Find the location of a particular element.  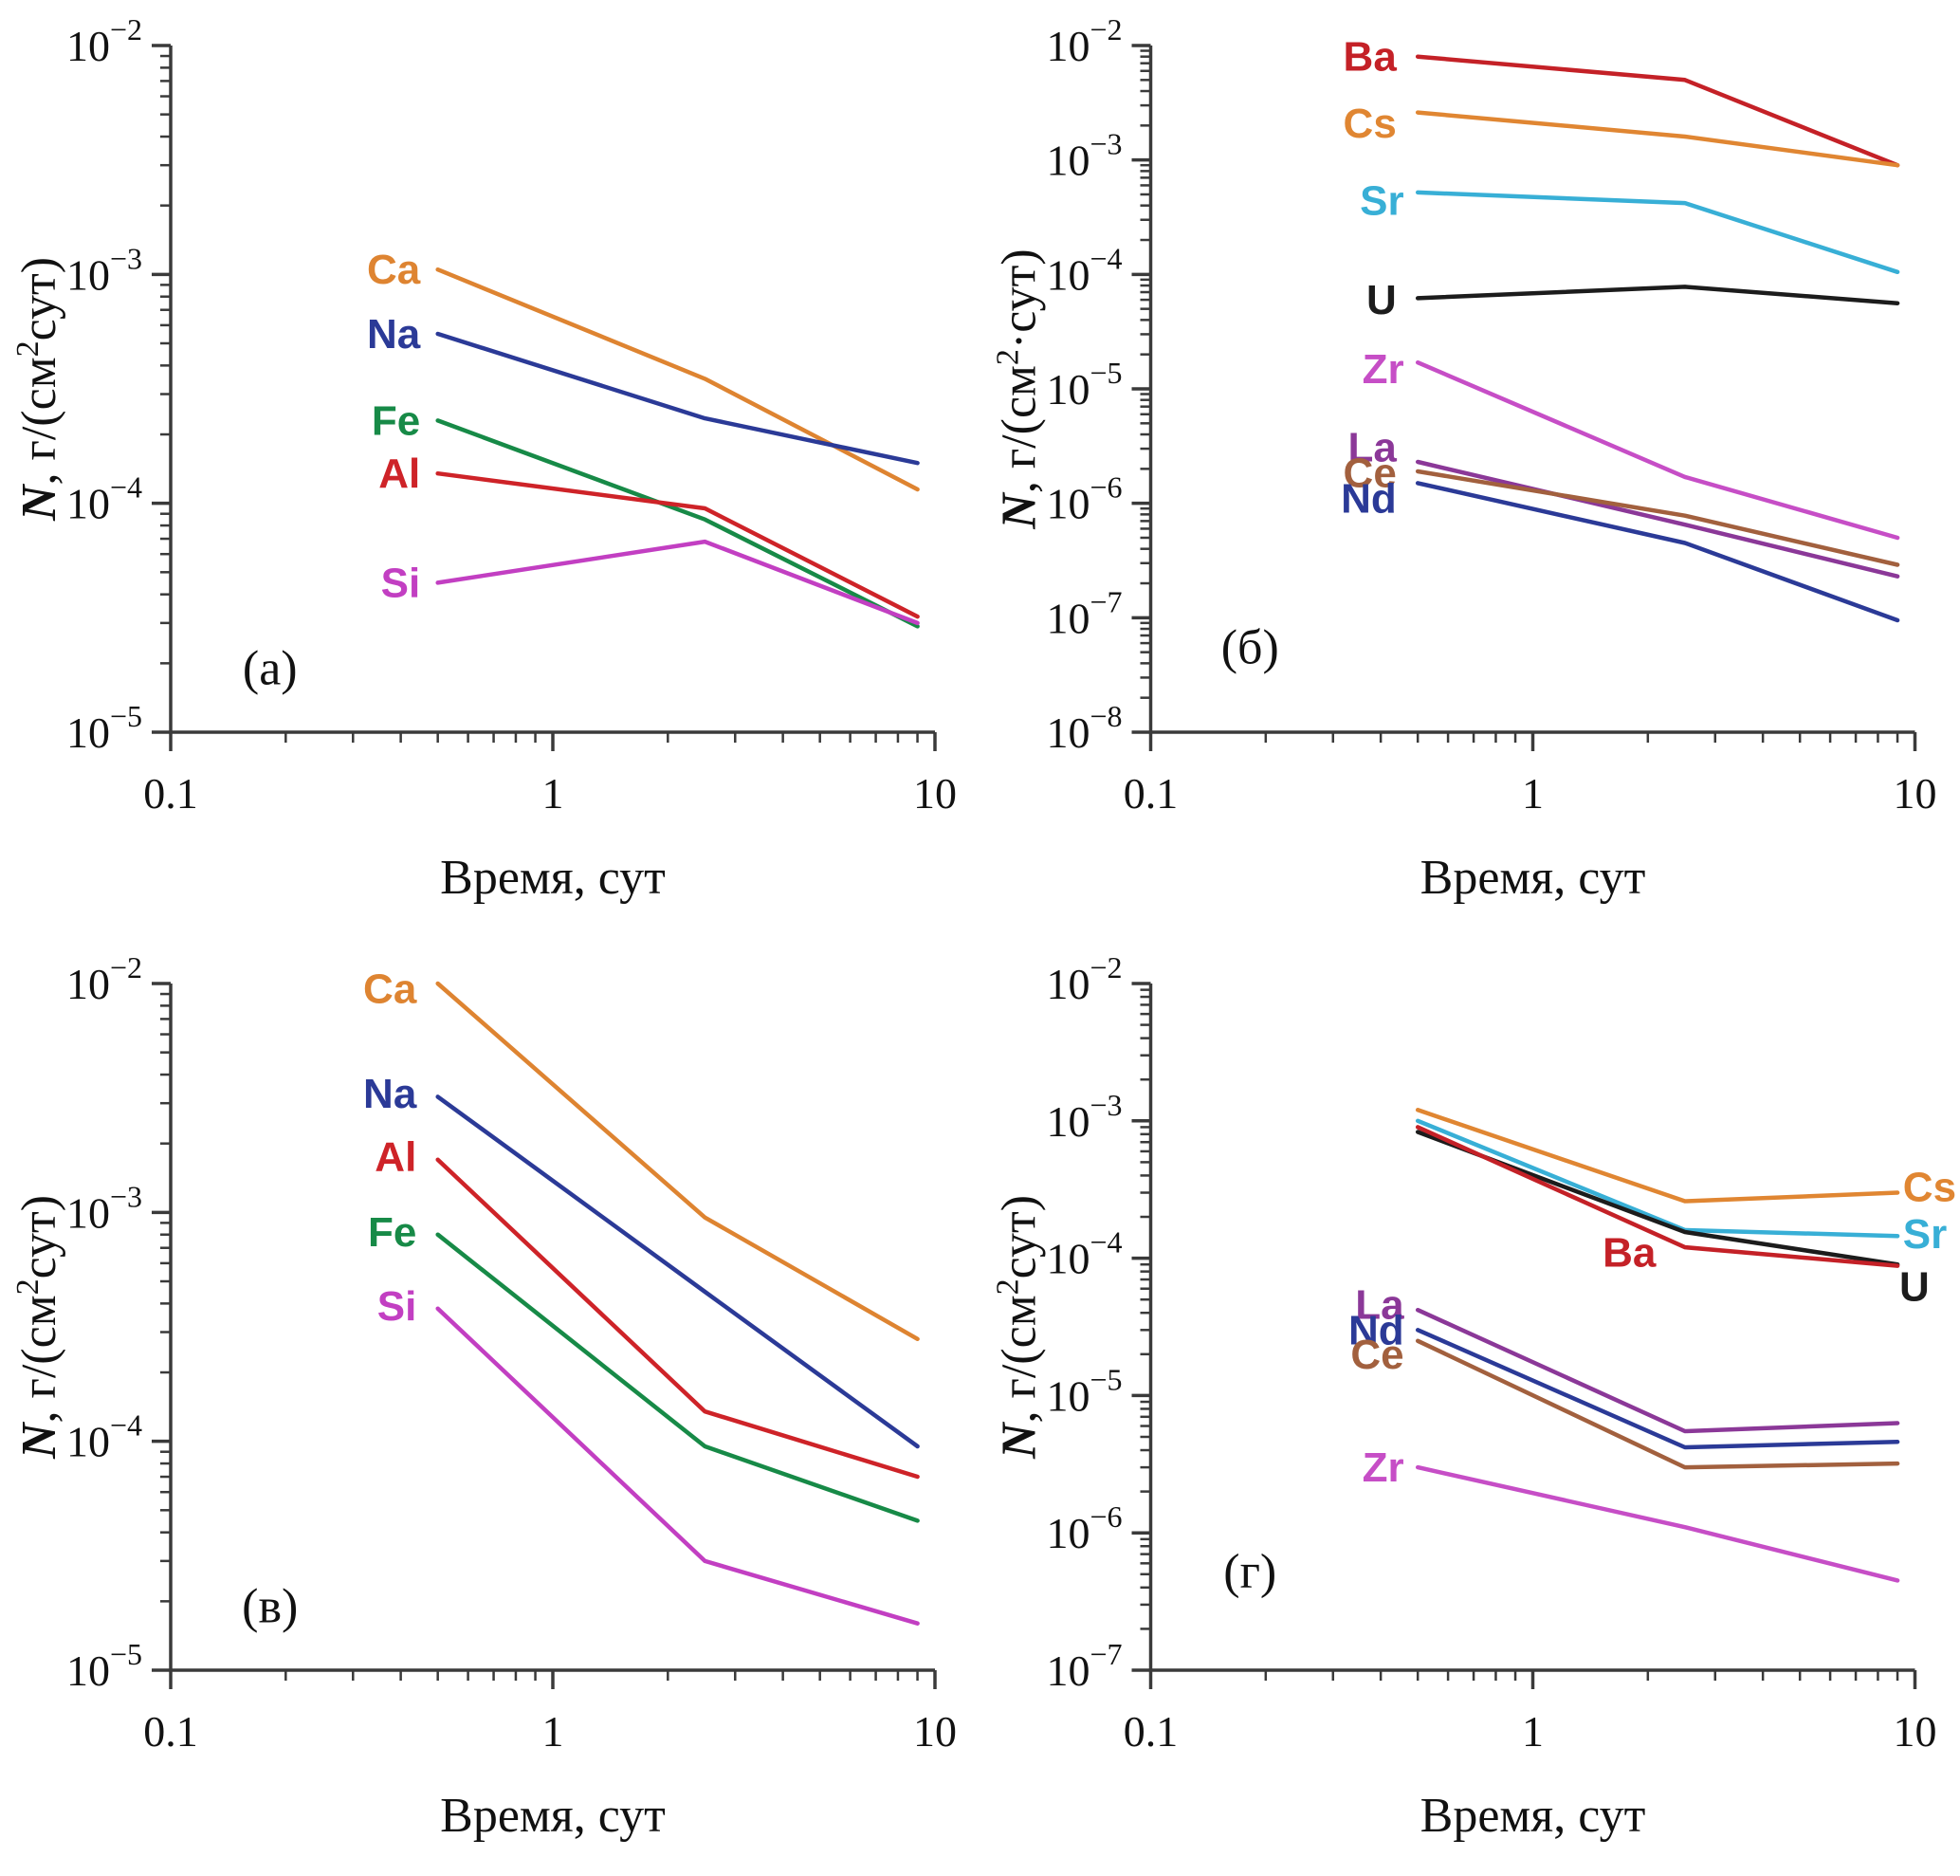

y-axis-title: N, г/(см2·сут) is located at coordinates (1019, 388).